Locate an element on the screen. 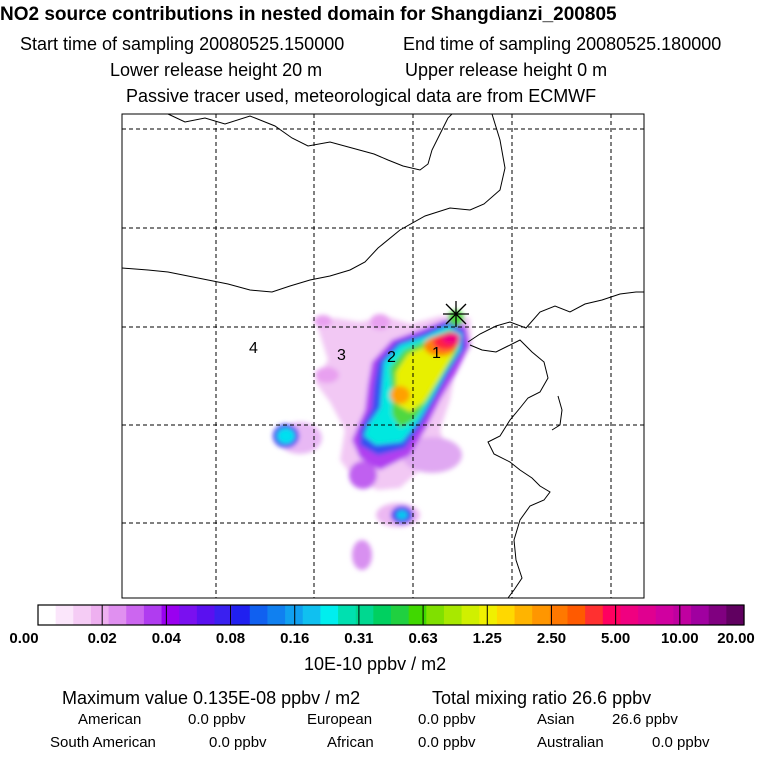  region-labels: 1 2 3 4 is located at coordinates (345, 353).